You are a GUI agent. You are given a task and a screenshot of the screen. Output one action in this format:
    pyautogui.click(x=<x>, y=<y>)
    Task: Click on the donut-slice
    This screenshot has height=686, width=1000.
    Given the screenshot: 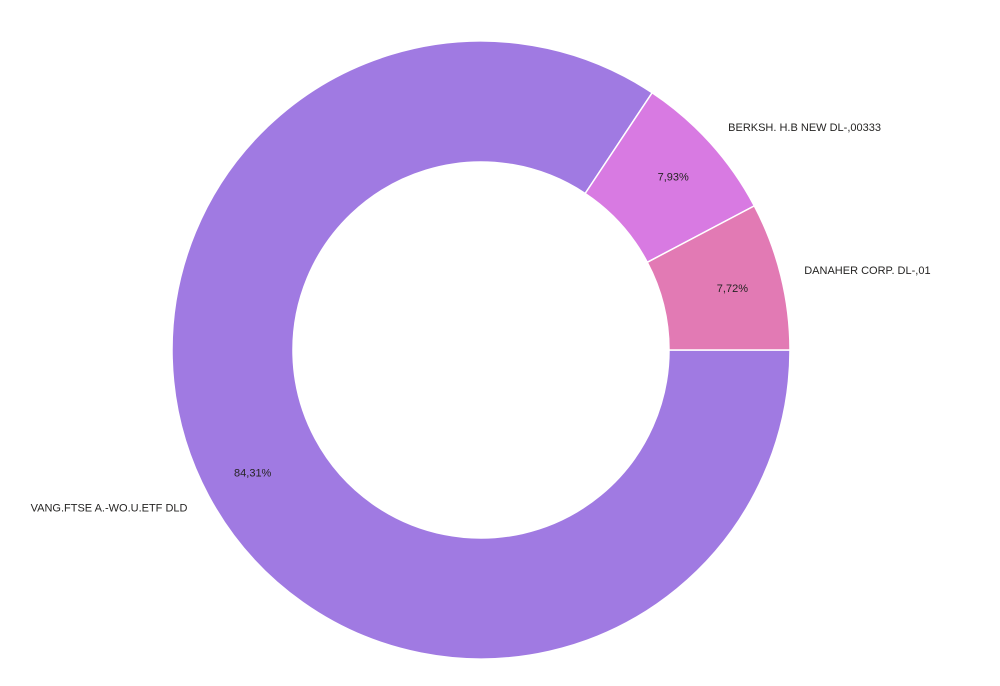 What is the action you would take?
    pyautogui.click(x=718, y=277)
    